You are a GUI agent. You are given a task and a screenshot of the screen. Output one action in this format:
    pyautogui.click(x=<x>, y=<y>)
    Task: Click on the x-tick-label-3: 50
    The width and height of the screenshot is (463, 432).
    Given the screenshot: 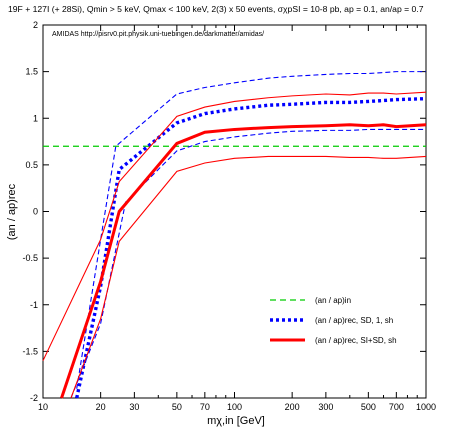 What is the action you would take?
    pyautogui.click(x=177, y=407)
    